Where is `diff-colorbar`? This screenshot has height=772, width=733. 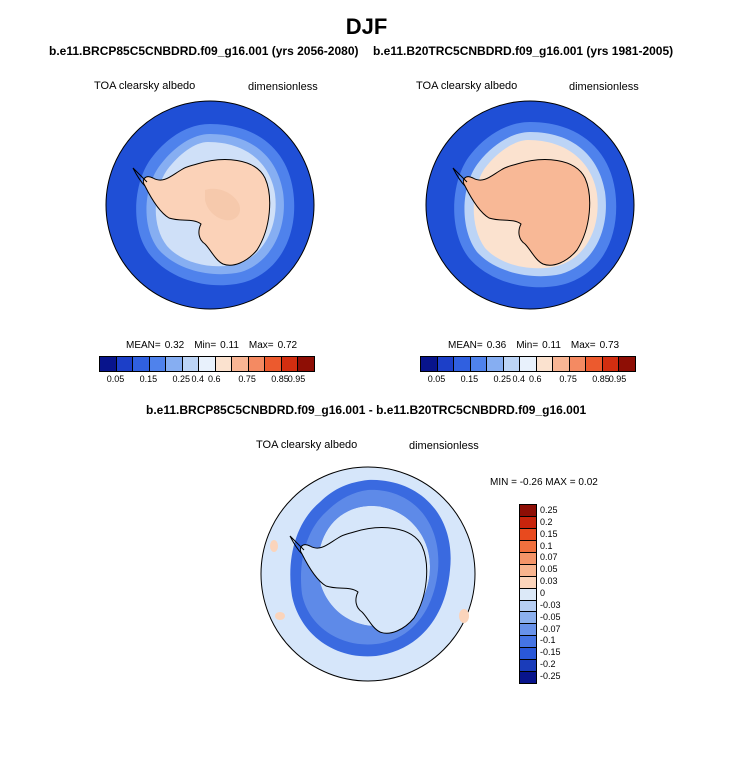
diff-colorbar is located at coordinates (528, 594).